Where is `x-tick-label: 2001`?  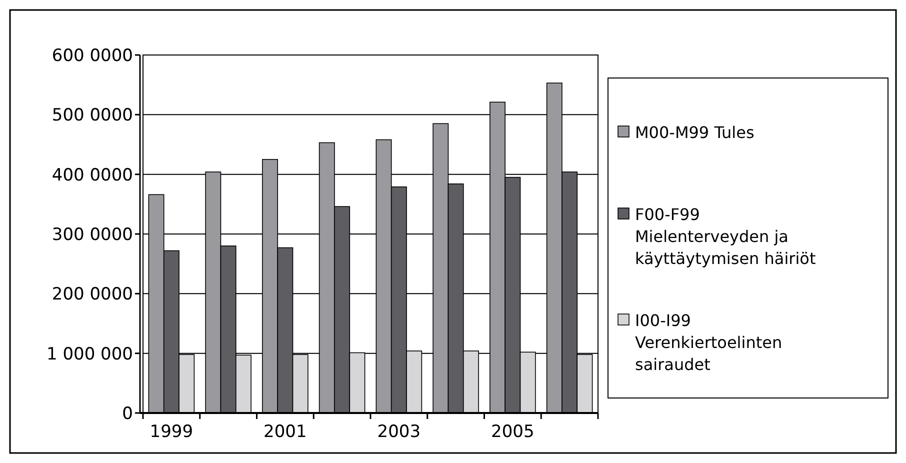 x-tick-label: 2001 is located at coordinates (285, 432).